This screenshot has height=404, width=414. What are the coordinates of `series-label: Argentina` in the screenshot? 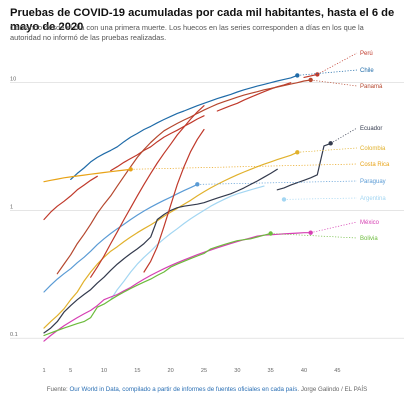 It's located at (373, 199).